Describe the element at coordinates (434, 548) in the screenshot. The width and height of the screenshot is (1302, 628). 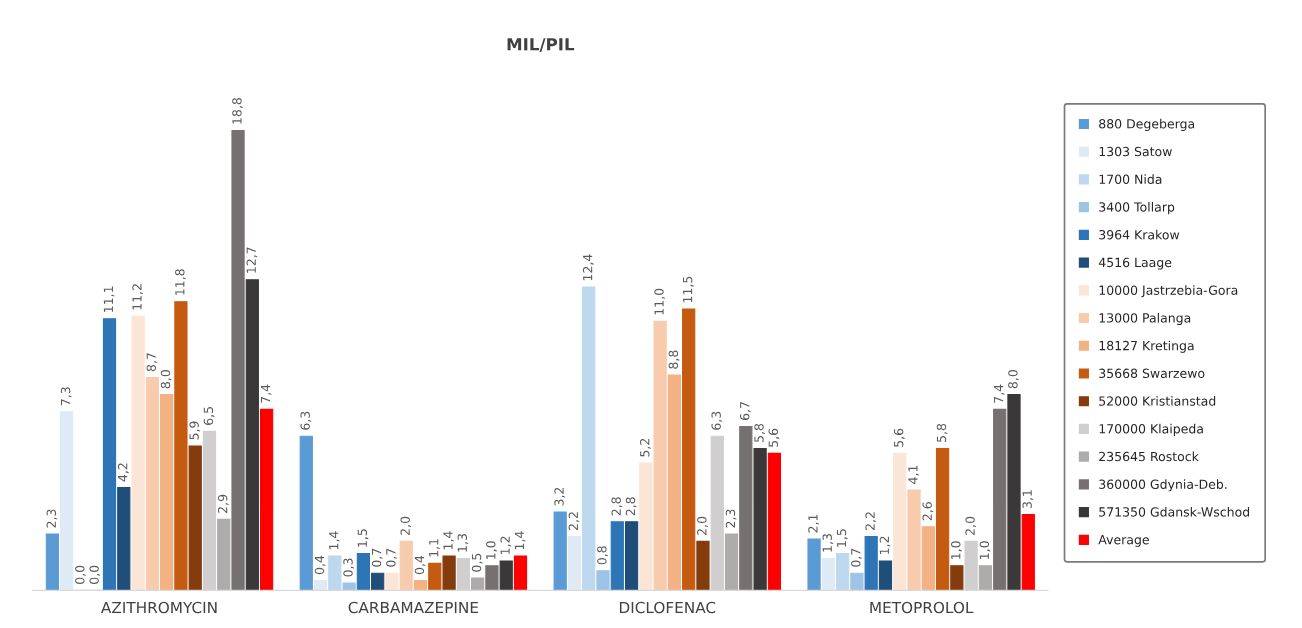
I see `data-label: 1,1` at that location.